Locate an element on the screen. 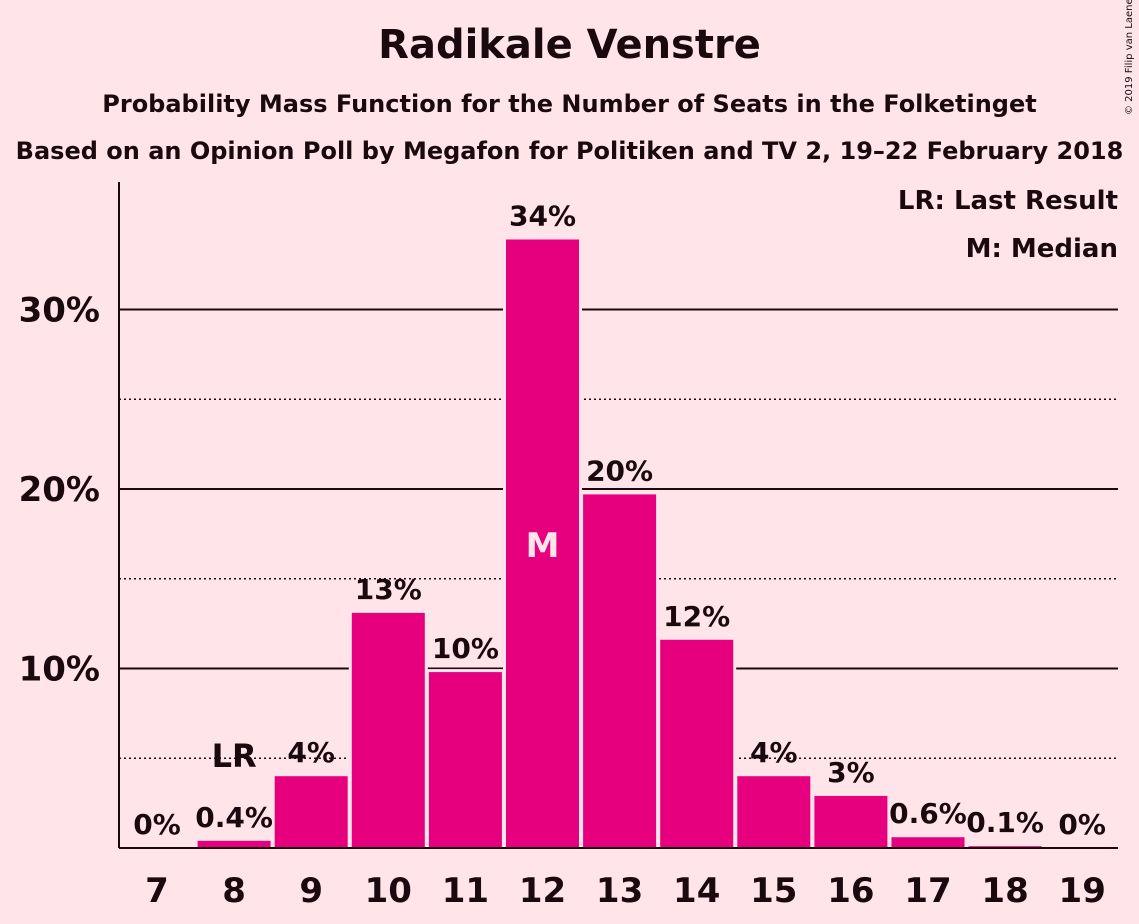  bar-value-label: 34% is located at coordinates (542, 215).